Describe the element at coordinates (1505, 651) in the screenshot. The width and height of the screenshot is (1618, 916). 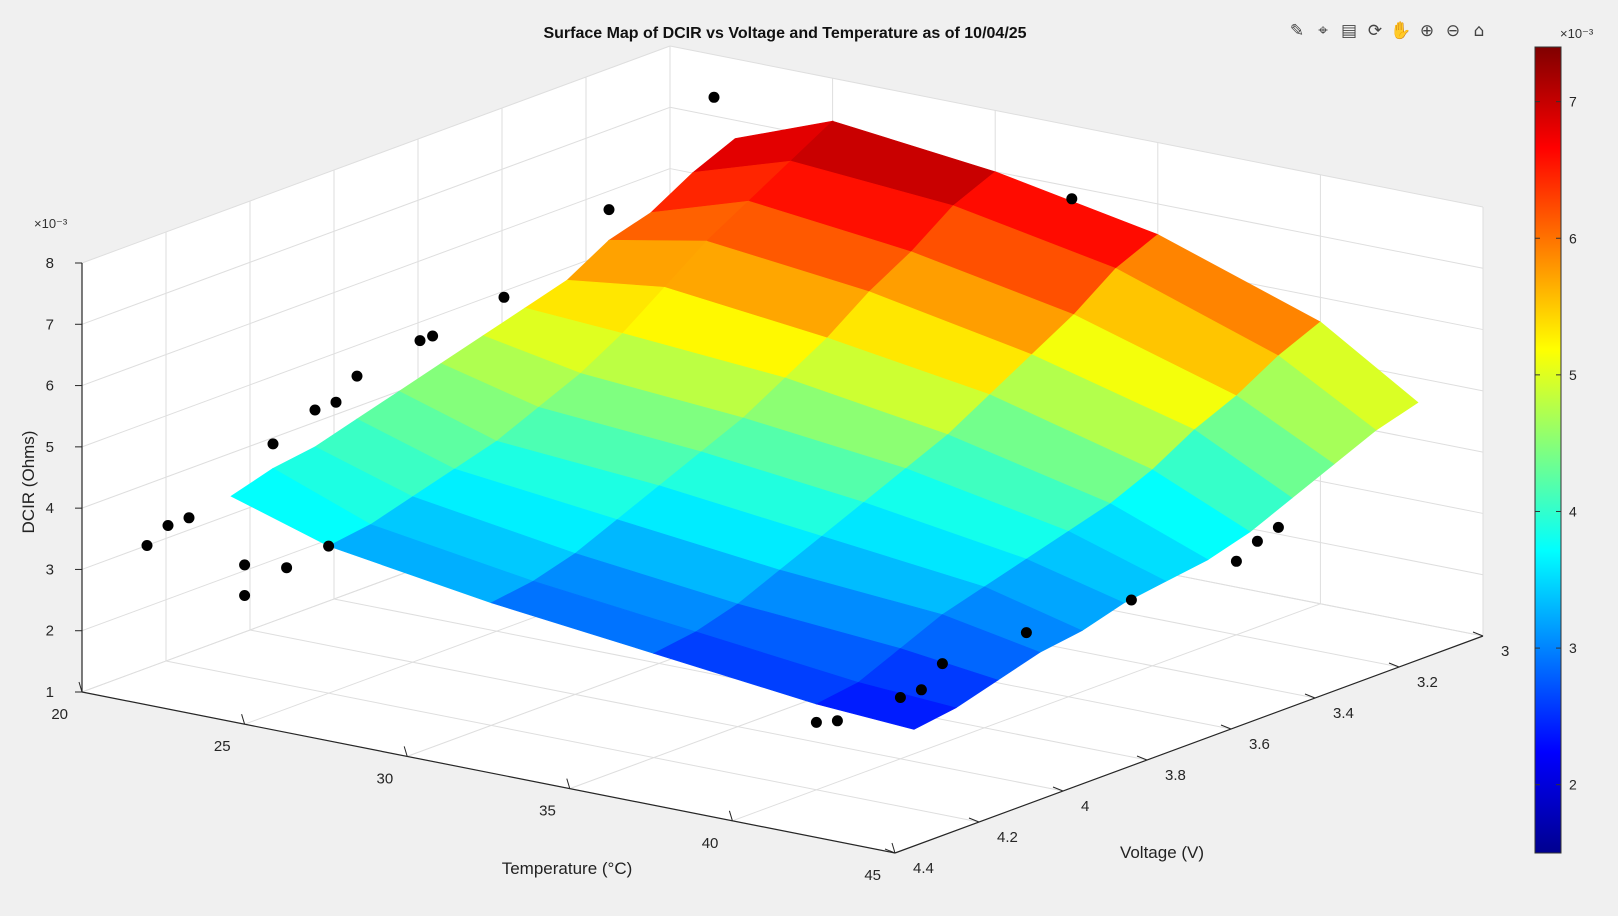
I see `y-tick-label: 3` at that location.